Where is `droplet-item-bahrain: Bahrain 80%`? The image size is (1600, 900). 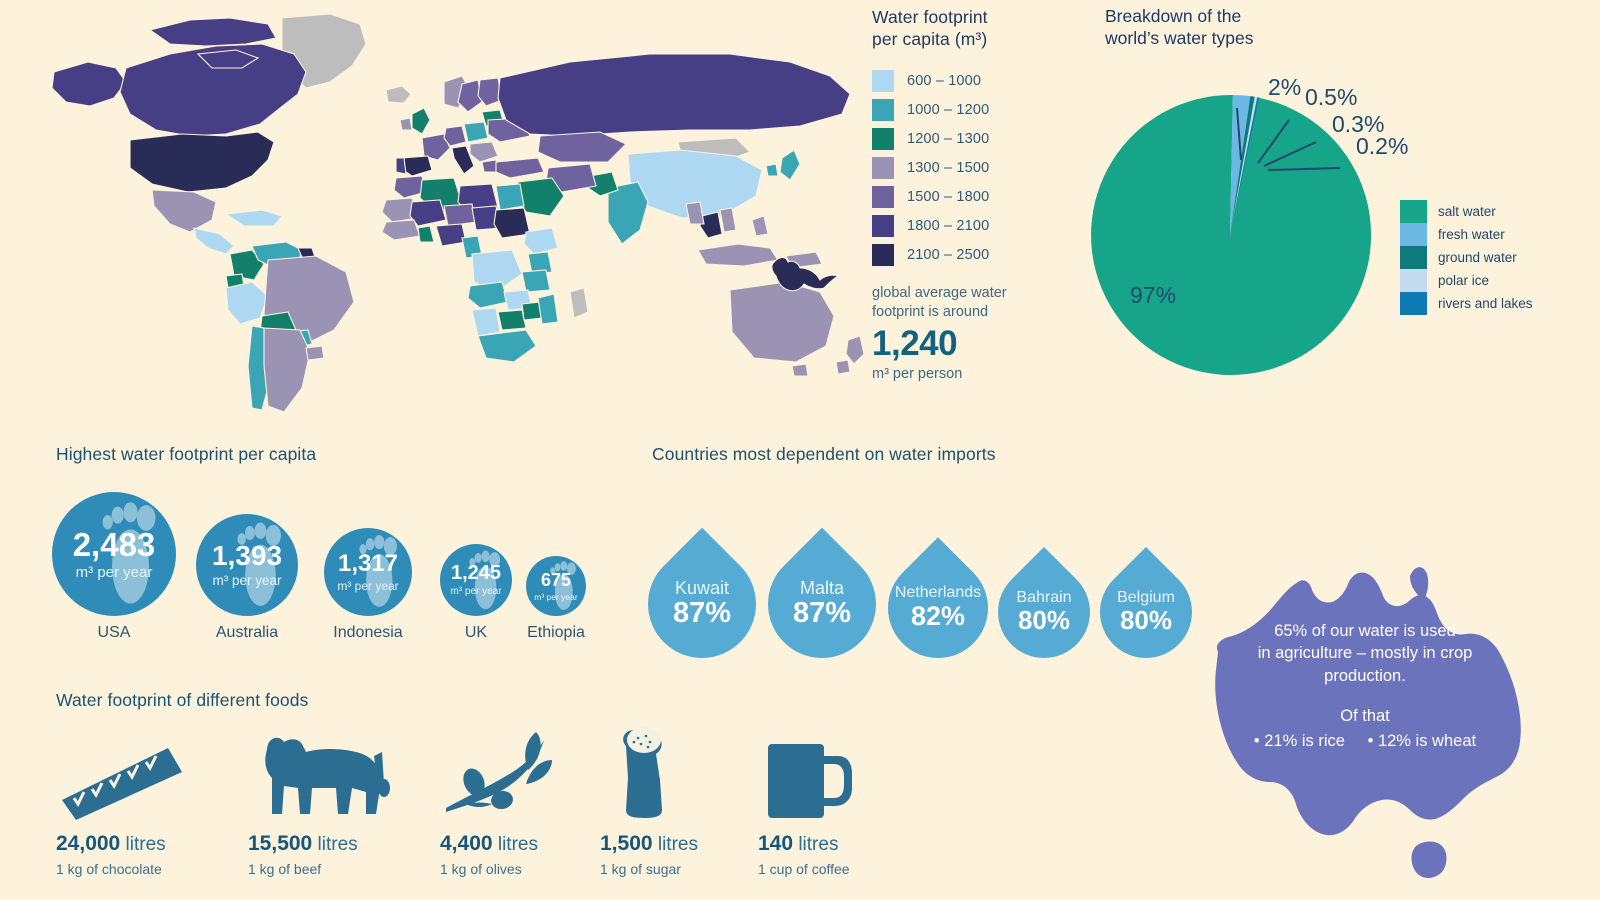 droplet-item-bahrain: Bahrain 80% is located at coordinates (1044, 612).